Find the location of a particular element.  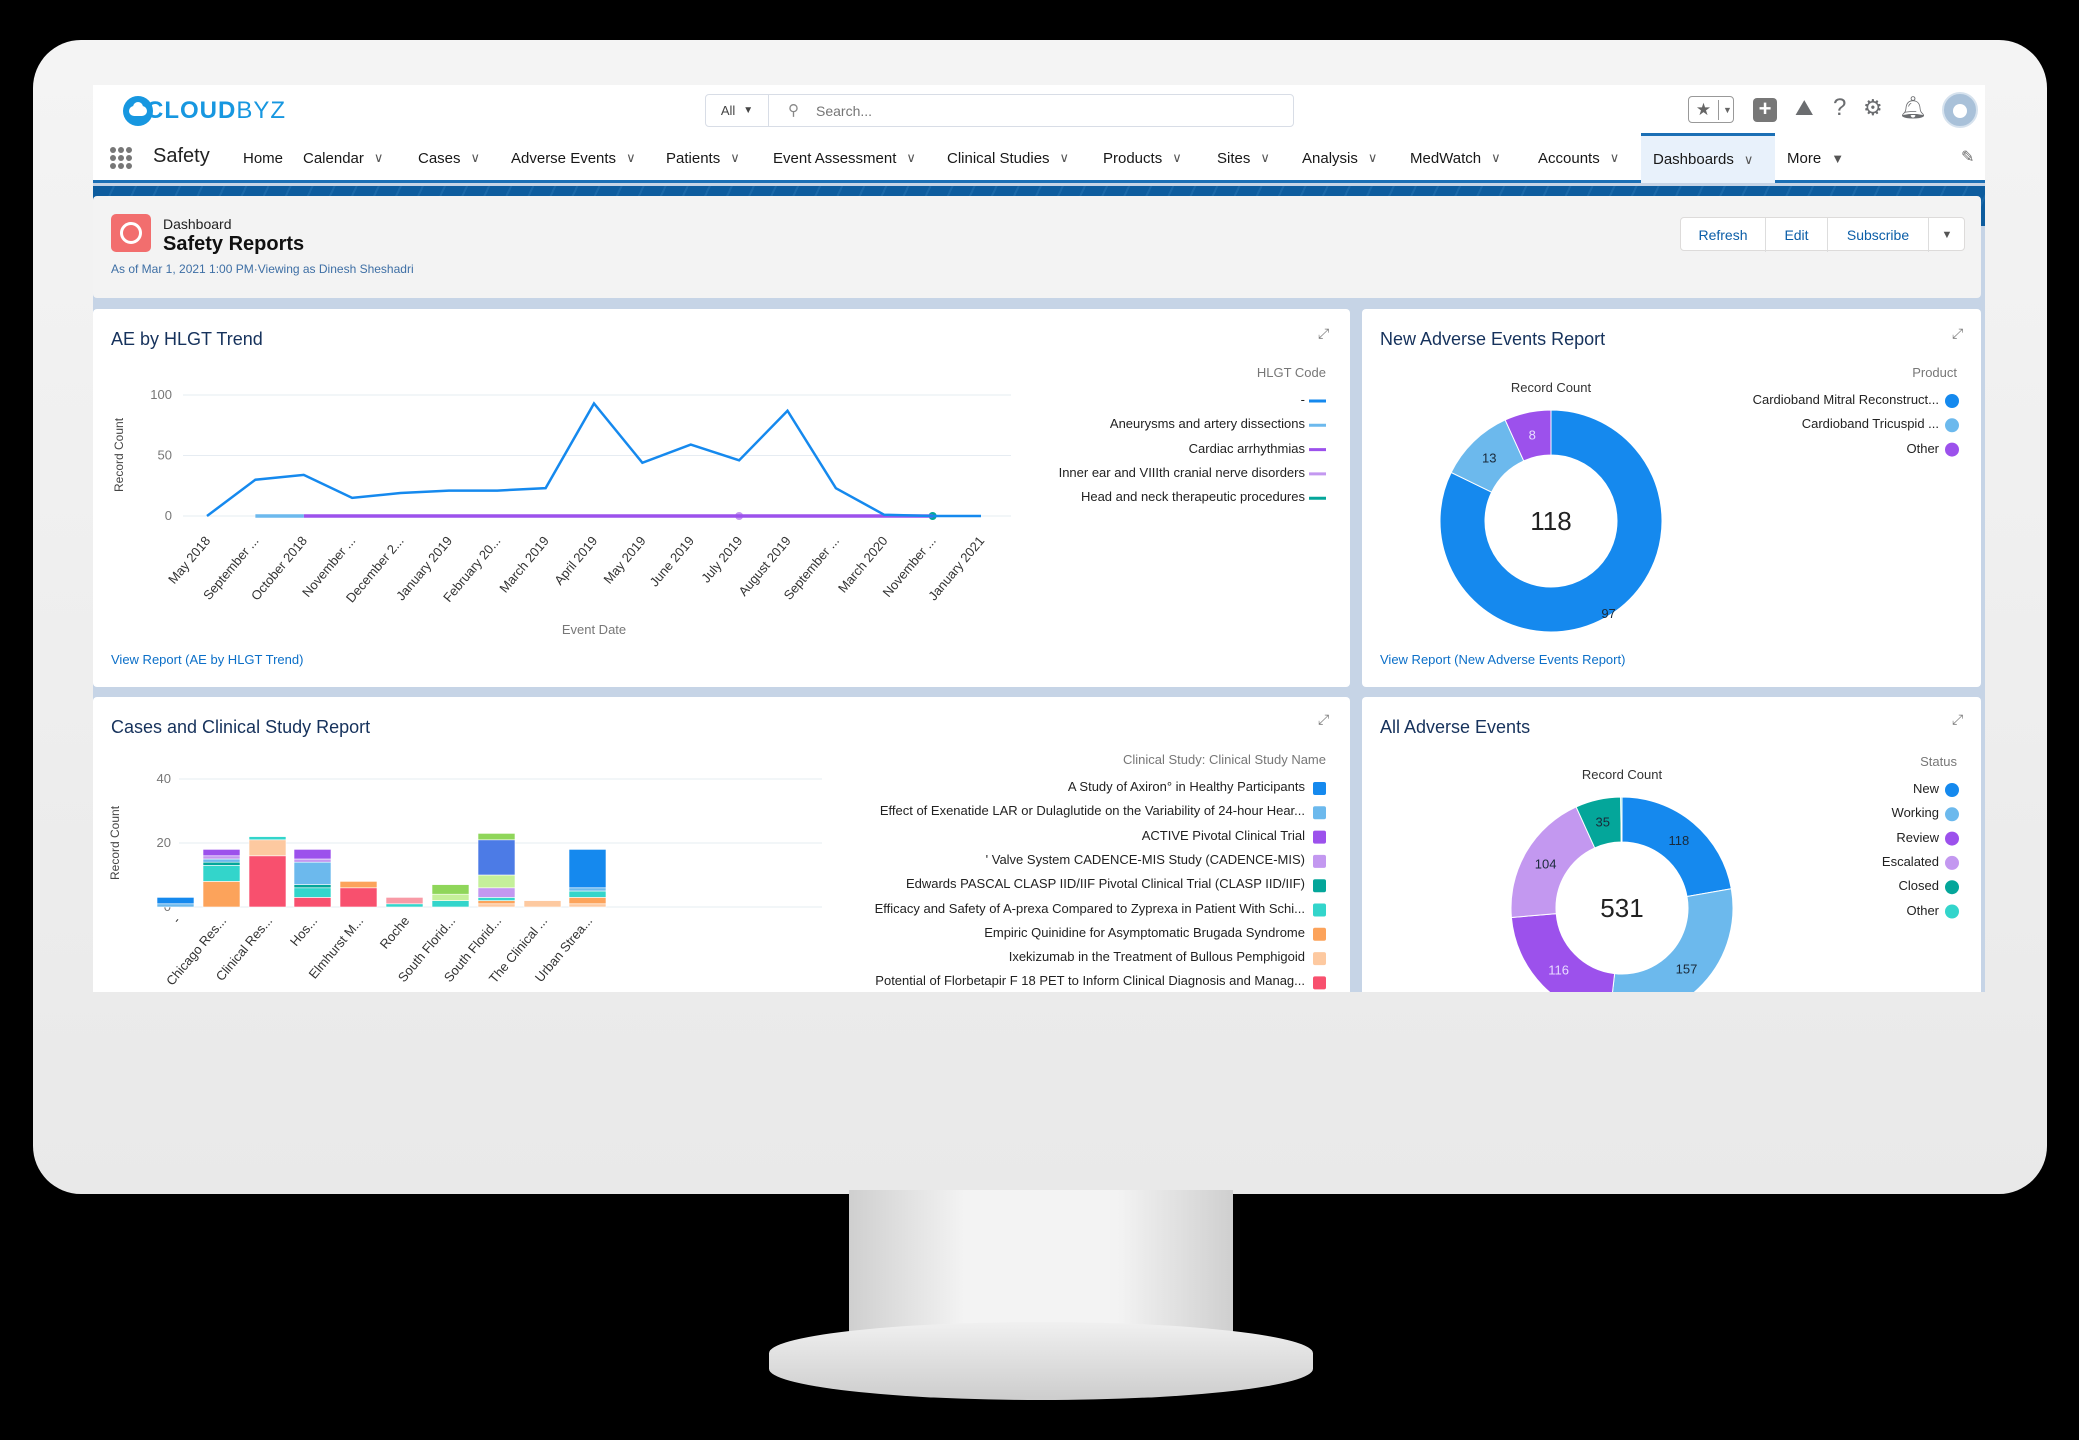

nav-tab: Calendar ∨ is located at coordinates (343, 158).